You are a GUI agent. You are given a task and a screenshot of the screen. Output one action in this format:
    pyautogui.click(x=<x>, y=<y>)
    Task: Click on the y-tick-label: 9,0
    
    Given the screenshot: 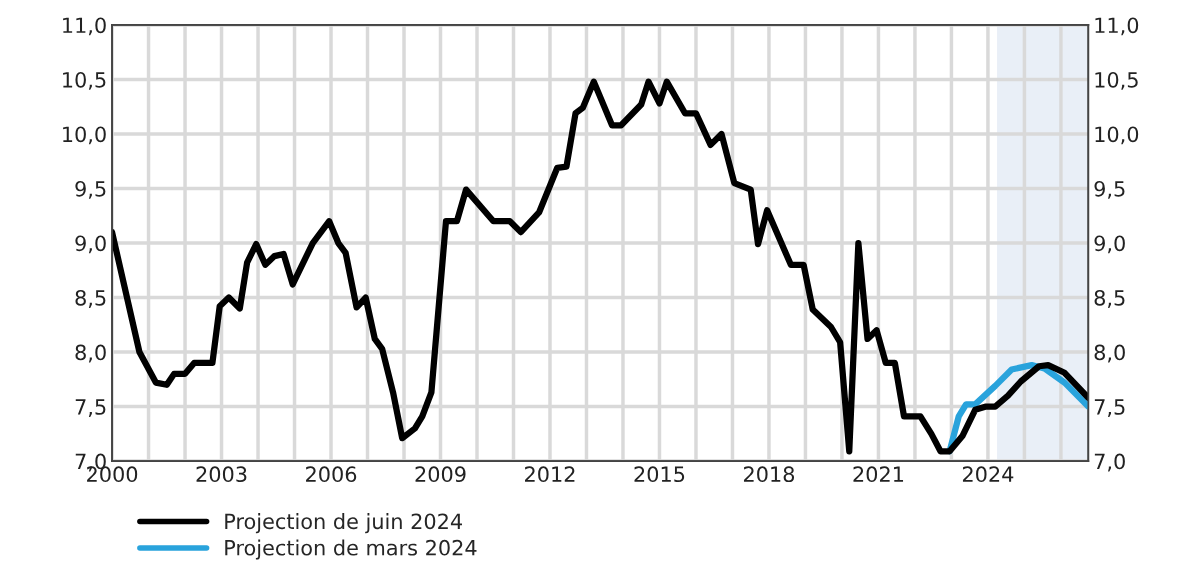 What is the action you would take?
    pyautogui.click(x=90, y=244)
    